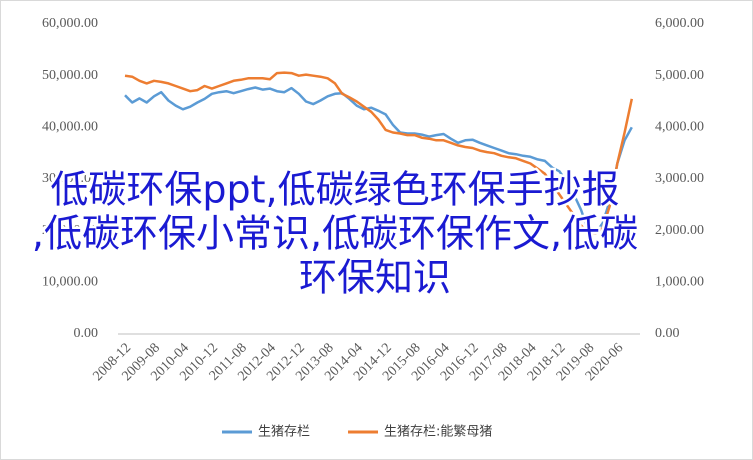 The height and width of the screenshot is (460, 753). I want to click on y-tick-label: 60,000.00, so click(70, 23).